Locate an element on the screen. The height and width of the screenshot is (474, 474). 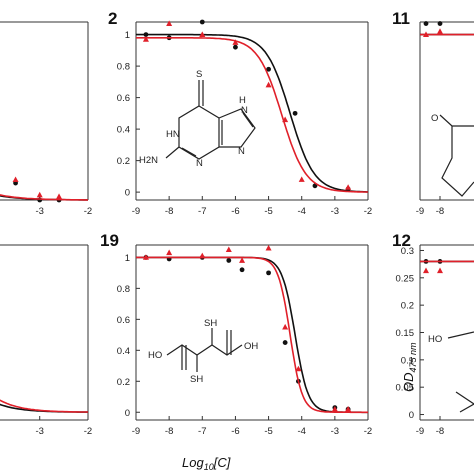
atom-hn: HN is located at coordinates (173, 134).